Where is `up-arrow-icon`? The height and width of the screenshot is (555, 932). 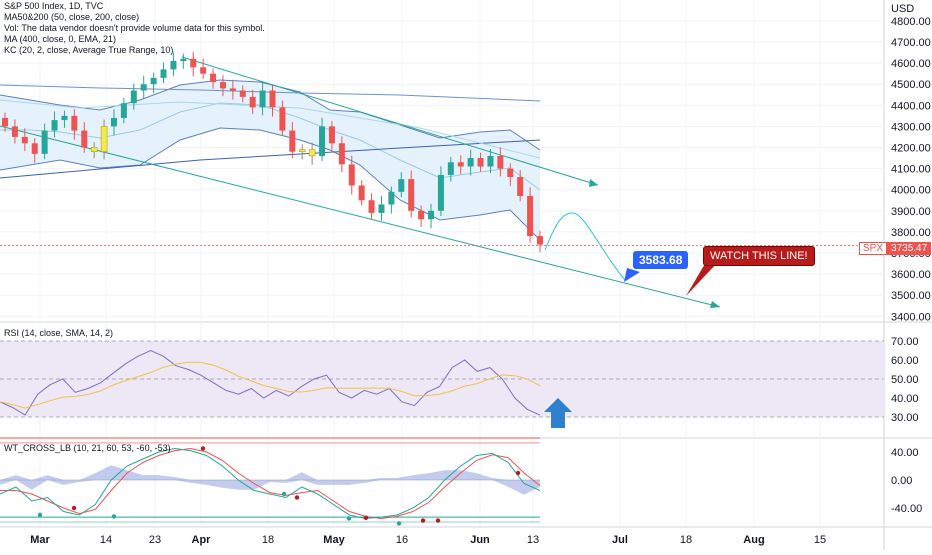 up-arrow-icon is located at coordinates (558, 413).